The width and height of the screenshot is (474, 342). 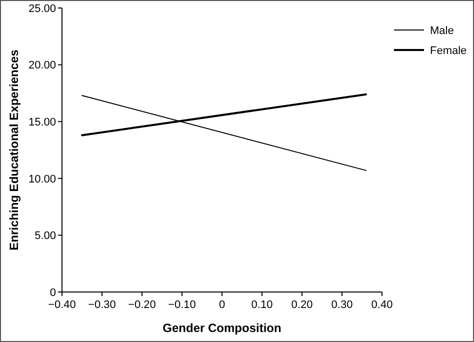 I want to click on x-tick-label: −0.40, so click(x=62, y=305).